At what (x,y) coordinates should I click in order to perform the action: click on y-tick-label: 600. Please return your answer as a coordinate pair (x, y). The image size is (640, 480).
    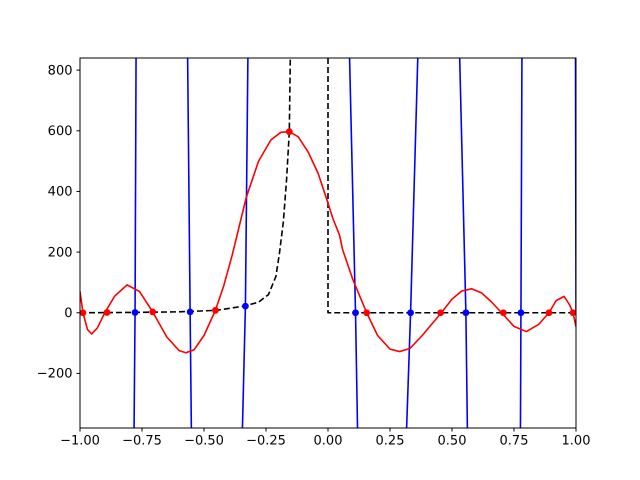
    Looking at the image, I should click on (60, 131).